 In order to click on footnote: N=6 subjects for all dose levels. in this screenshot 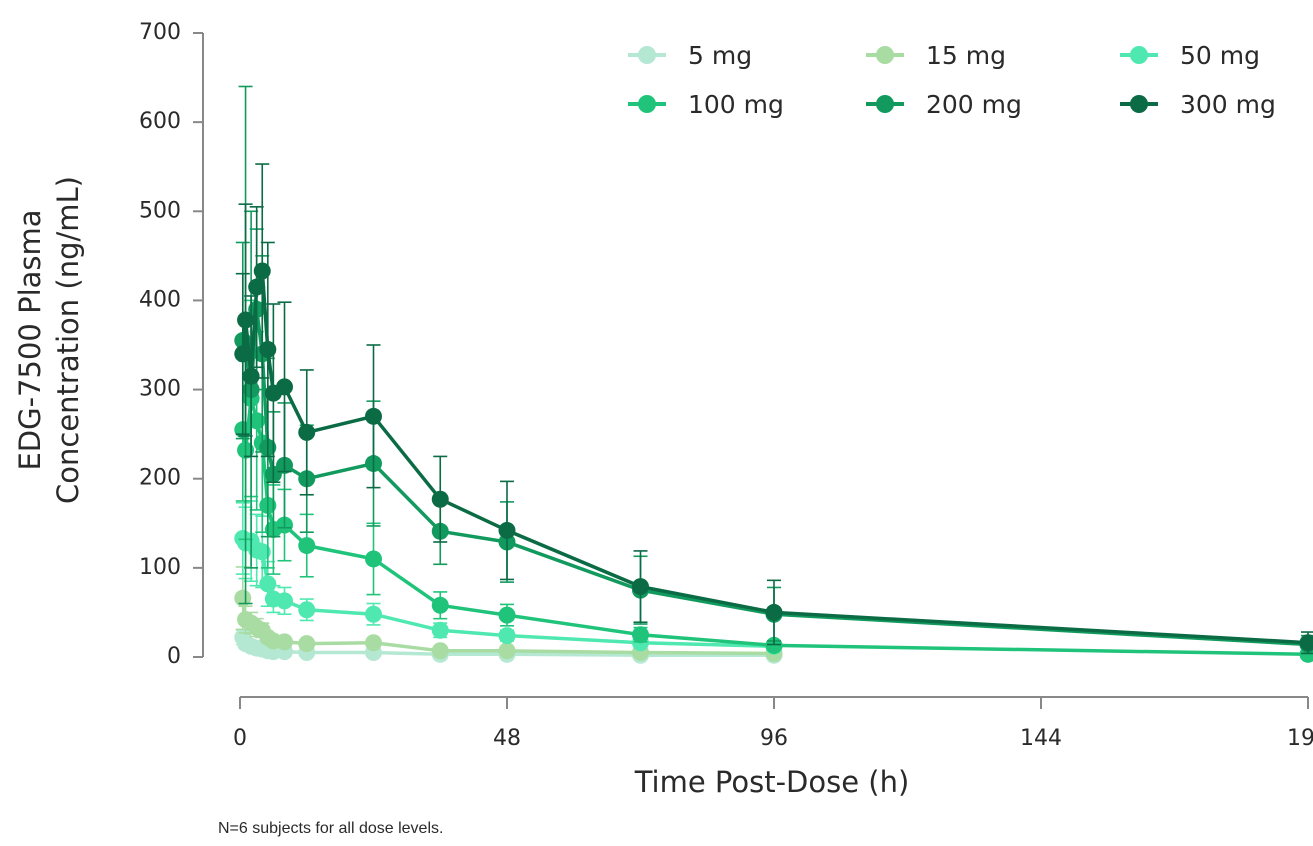, I will do `click(330, 828)`.